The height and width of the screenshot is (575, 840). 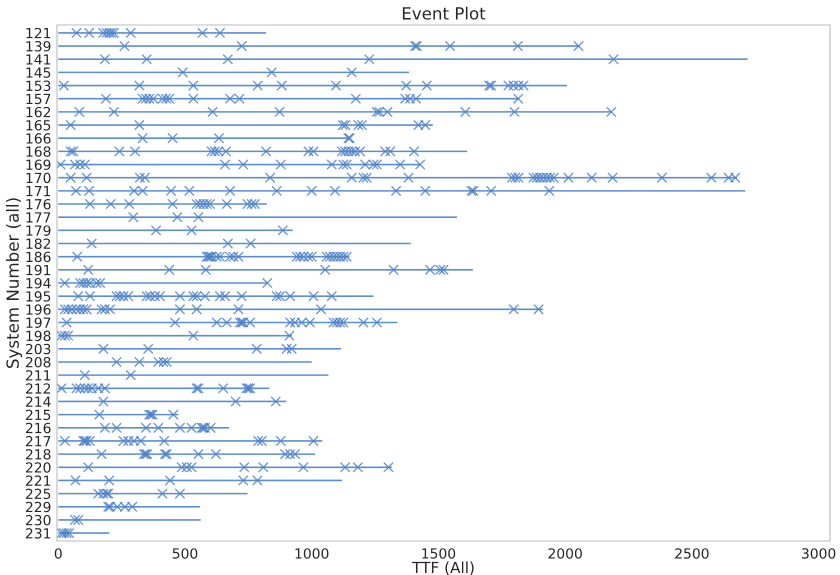 I want to click on y-tick-label: 229, so click(x=38, y=507).